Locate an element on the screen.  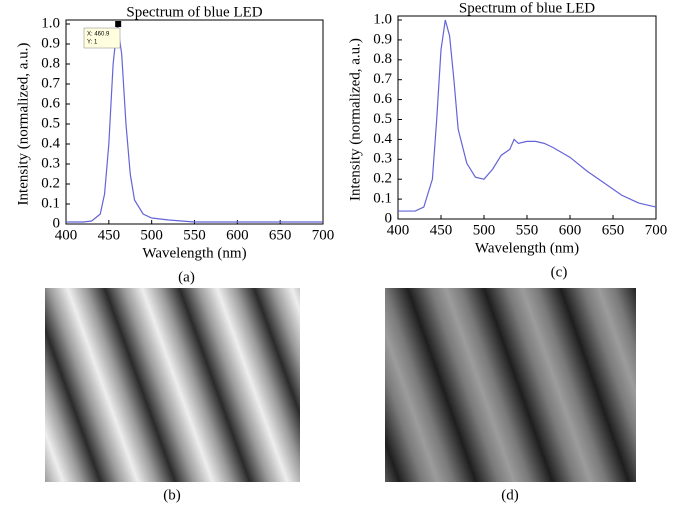
chart-caption: (a) is located at coordinates (186, 277).